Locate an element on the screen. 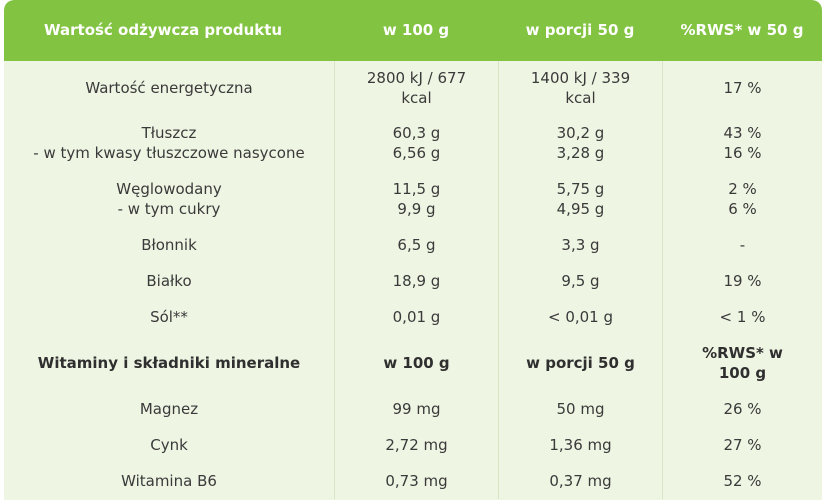  row-salt-rws: < 1 % is located at coordinates (742, 317).